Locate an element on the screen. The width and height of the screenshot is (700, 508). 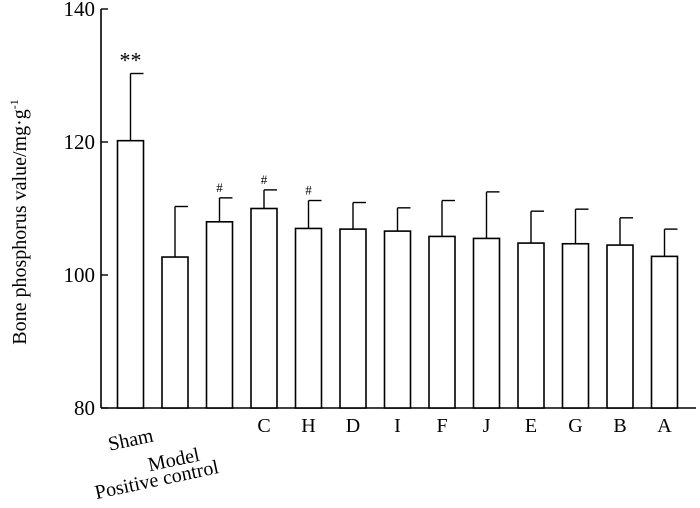
significance-marker: ** is located at coordinates (131, 60).